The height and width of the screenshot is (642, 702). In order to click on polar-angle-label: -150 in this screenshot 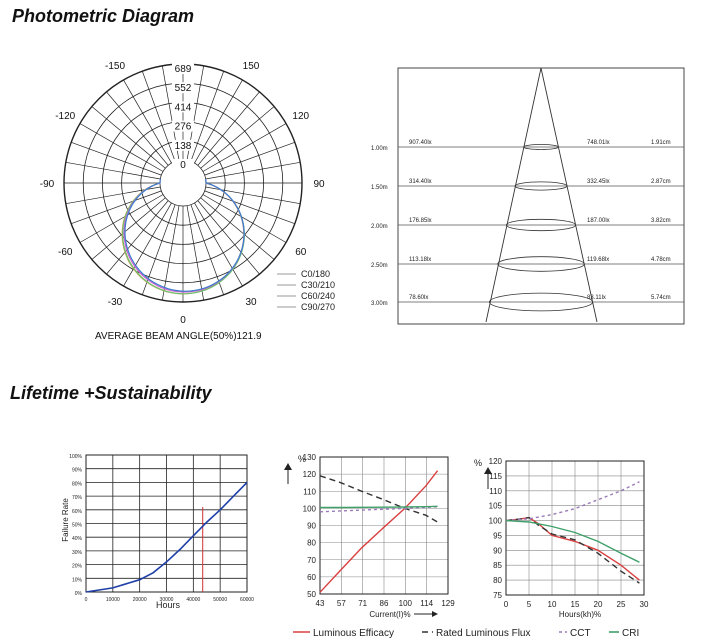, I will do `click(115, 66)`.